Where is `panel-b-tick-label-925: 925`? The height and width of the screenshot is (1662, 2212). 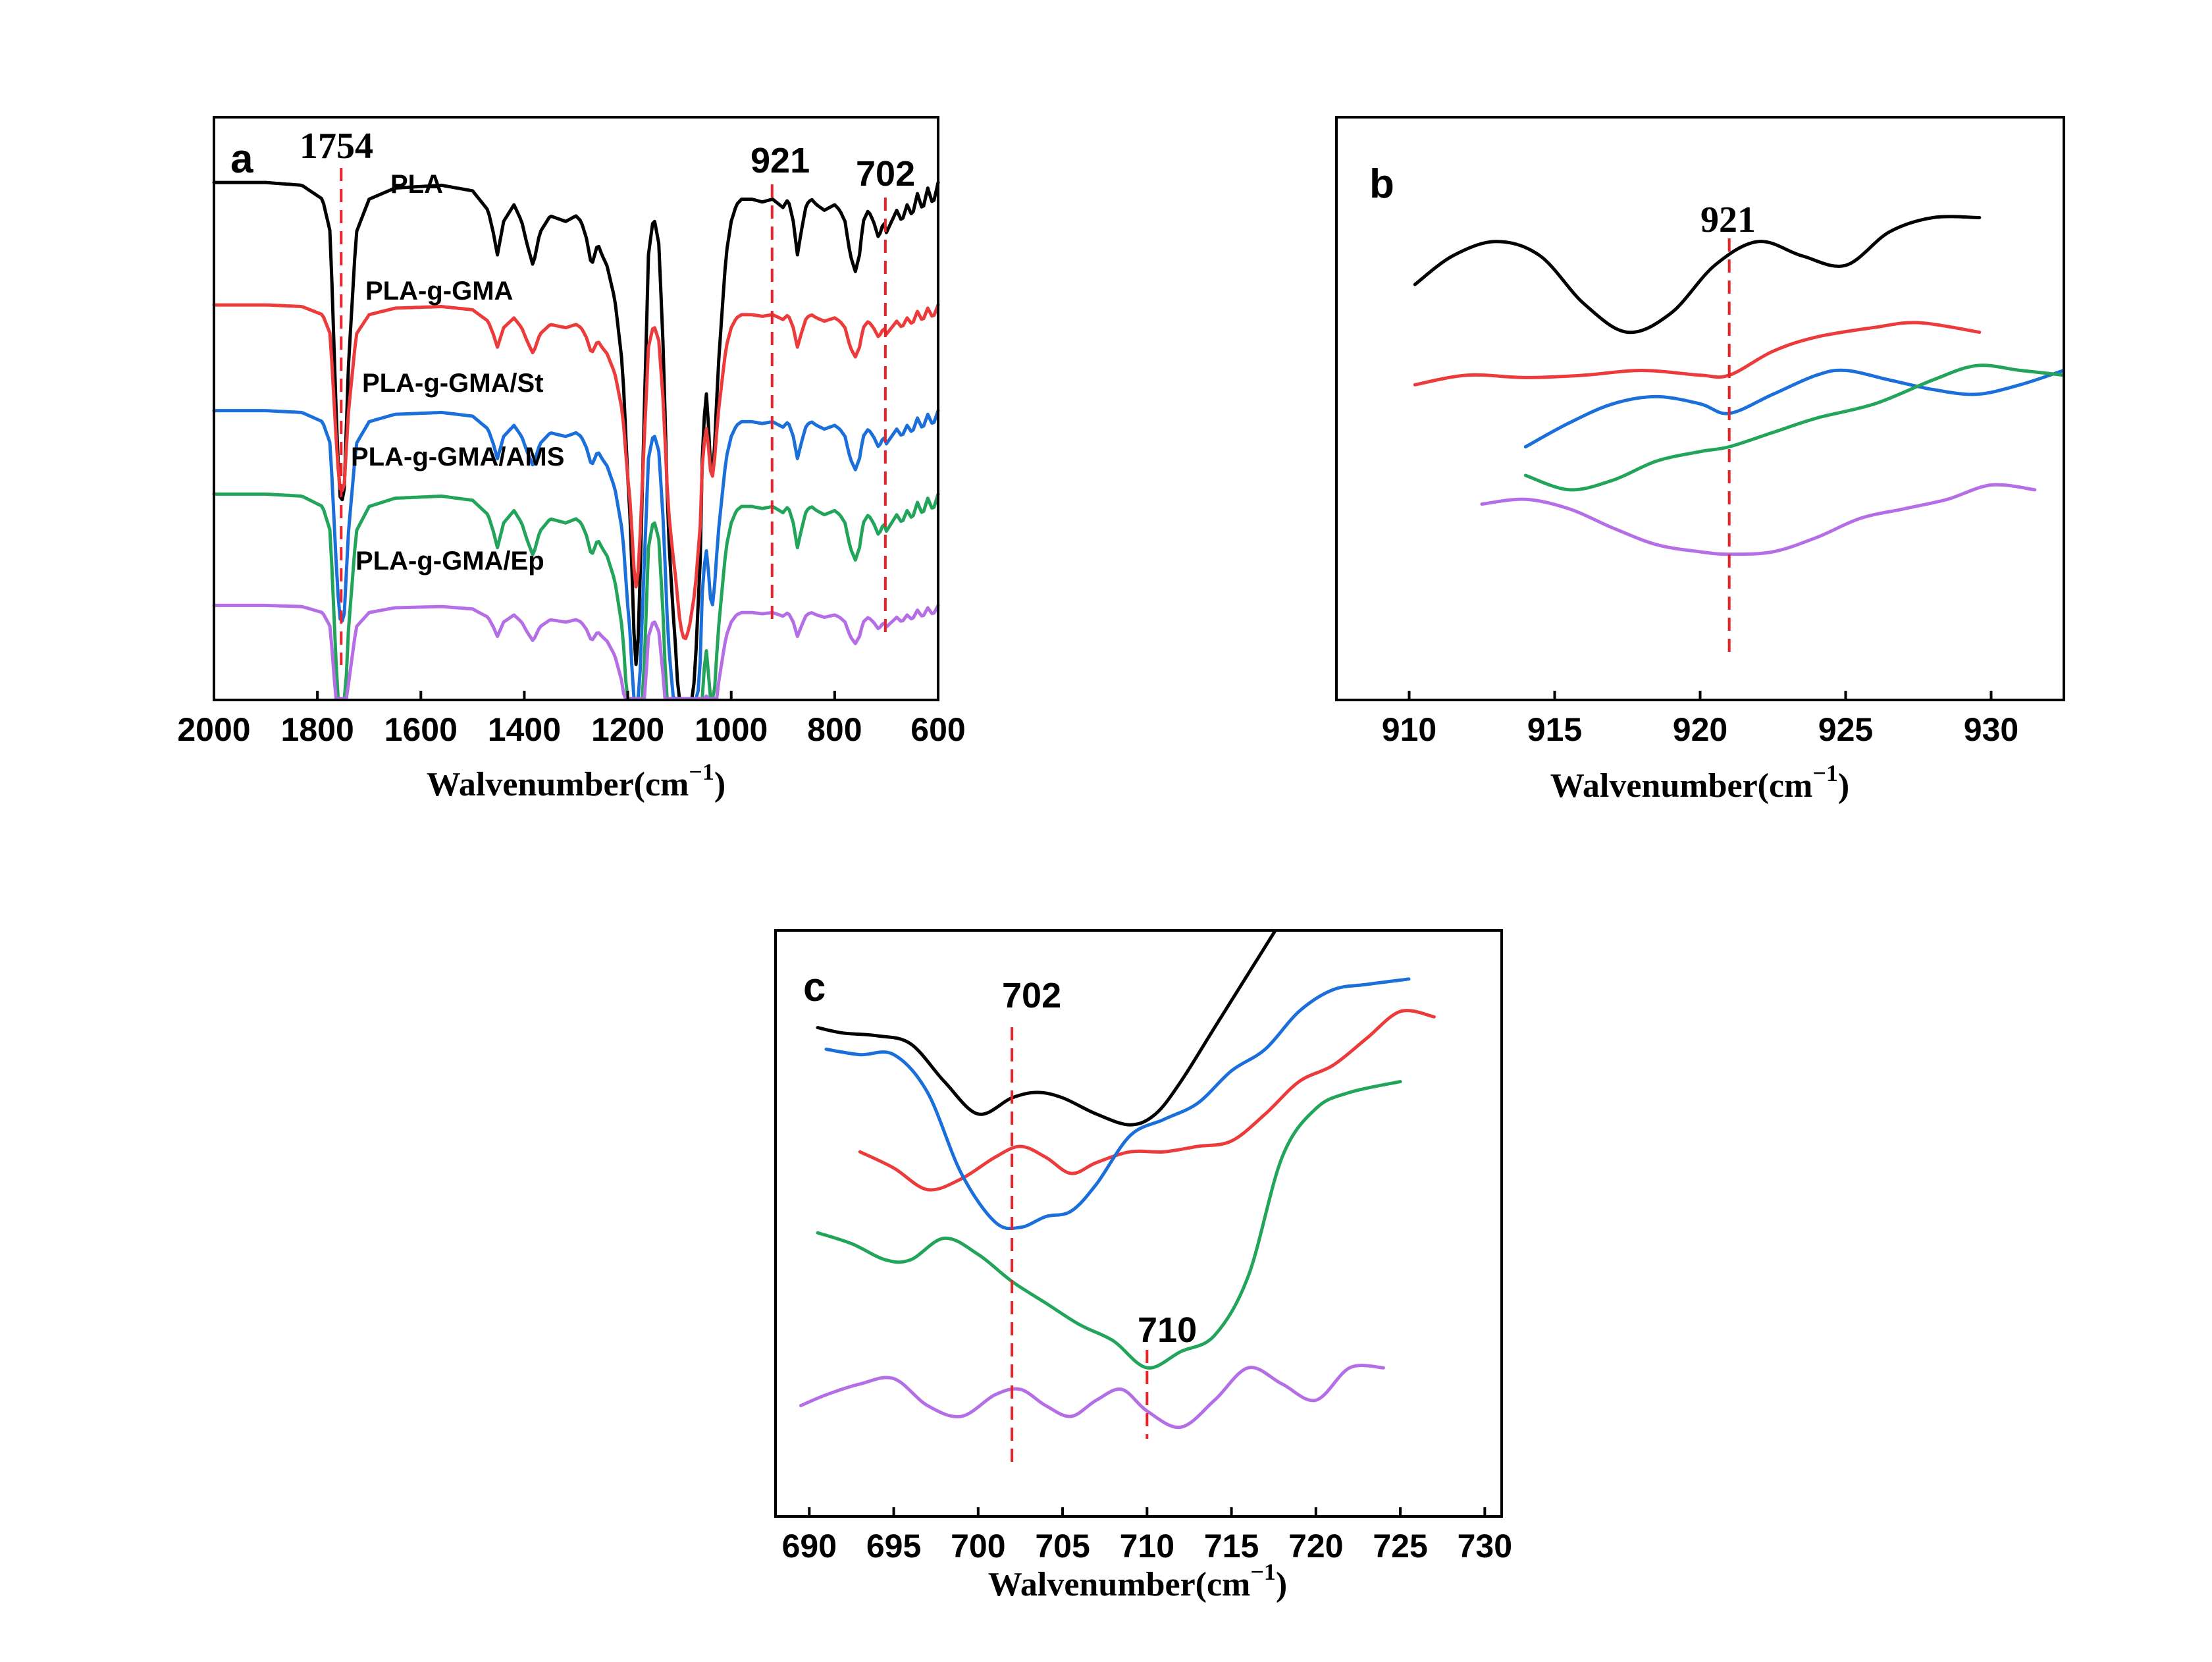
panel-b-tick-label-925: 925 is located at coordinates (1846, 729).